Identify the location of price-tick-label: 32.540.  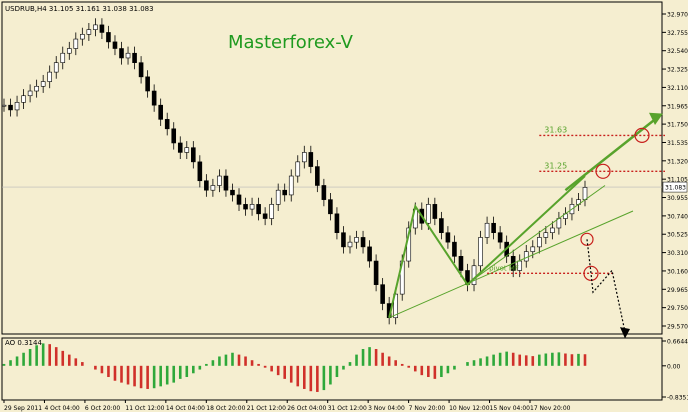
(677, 51).